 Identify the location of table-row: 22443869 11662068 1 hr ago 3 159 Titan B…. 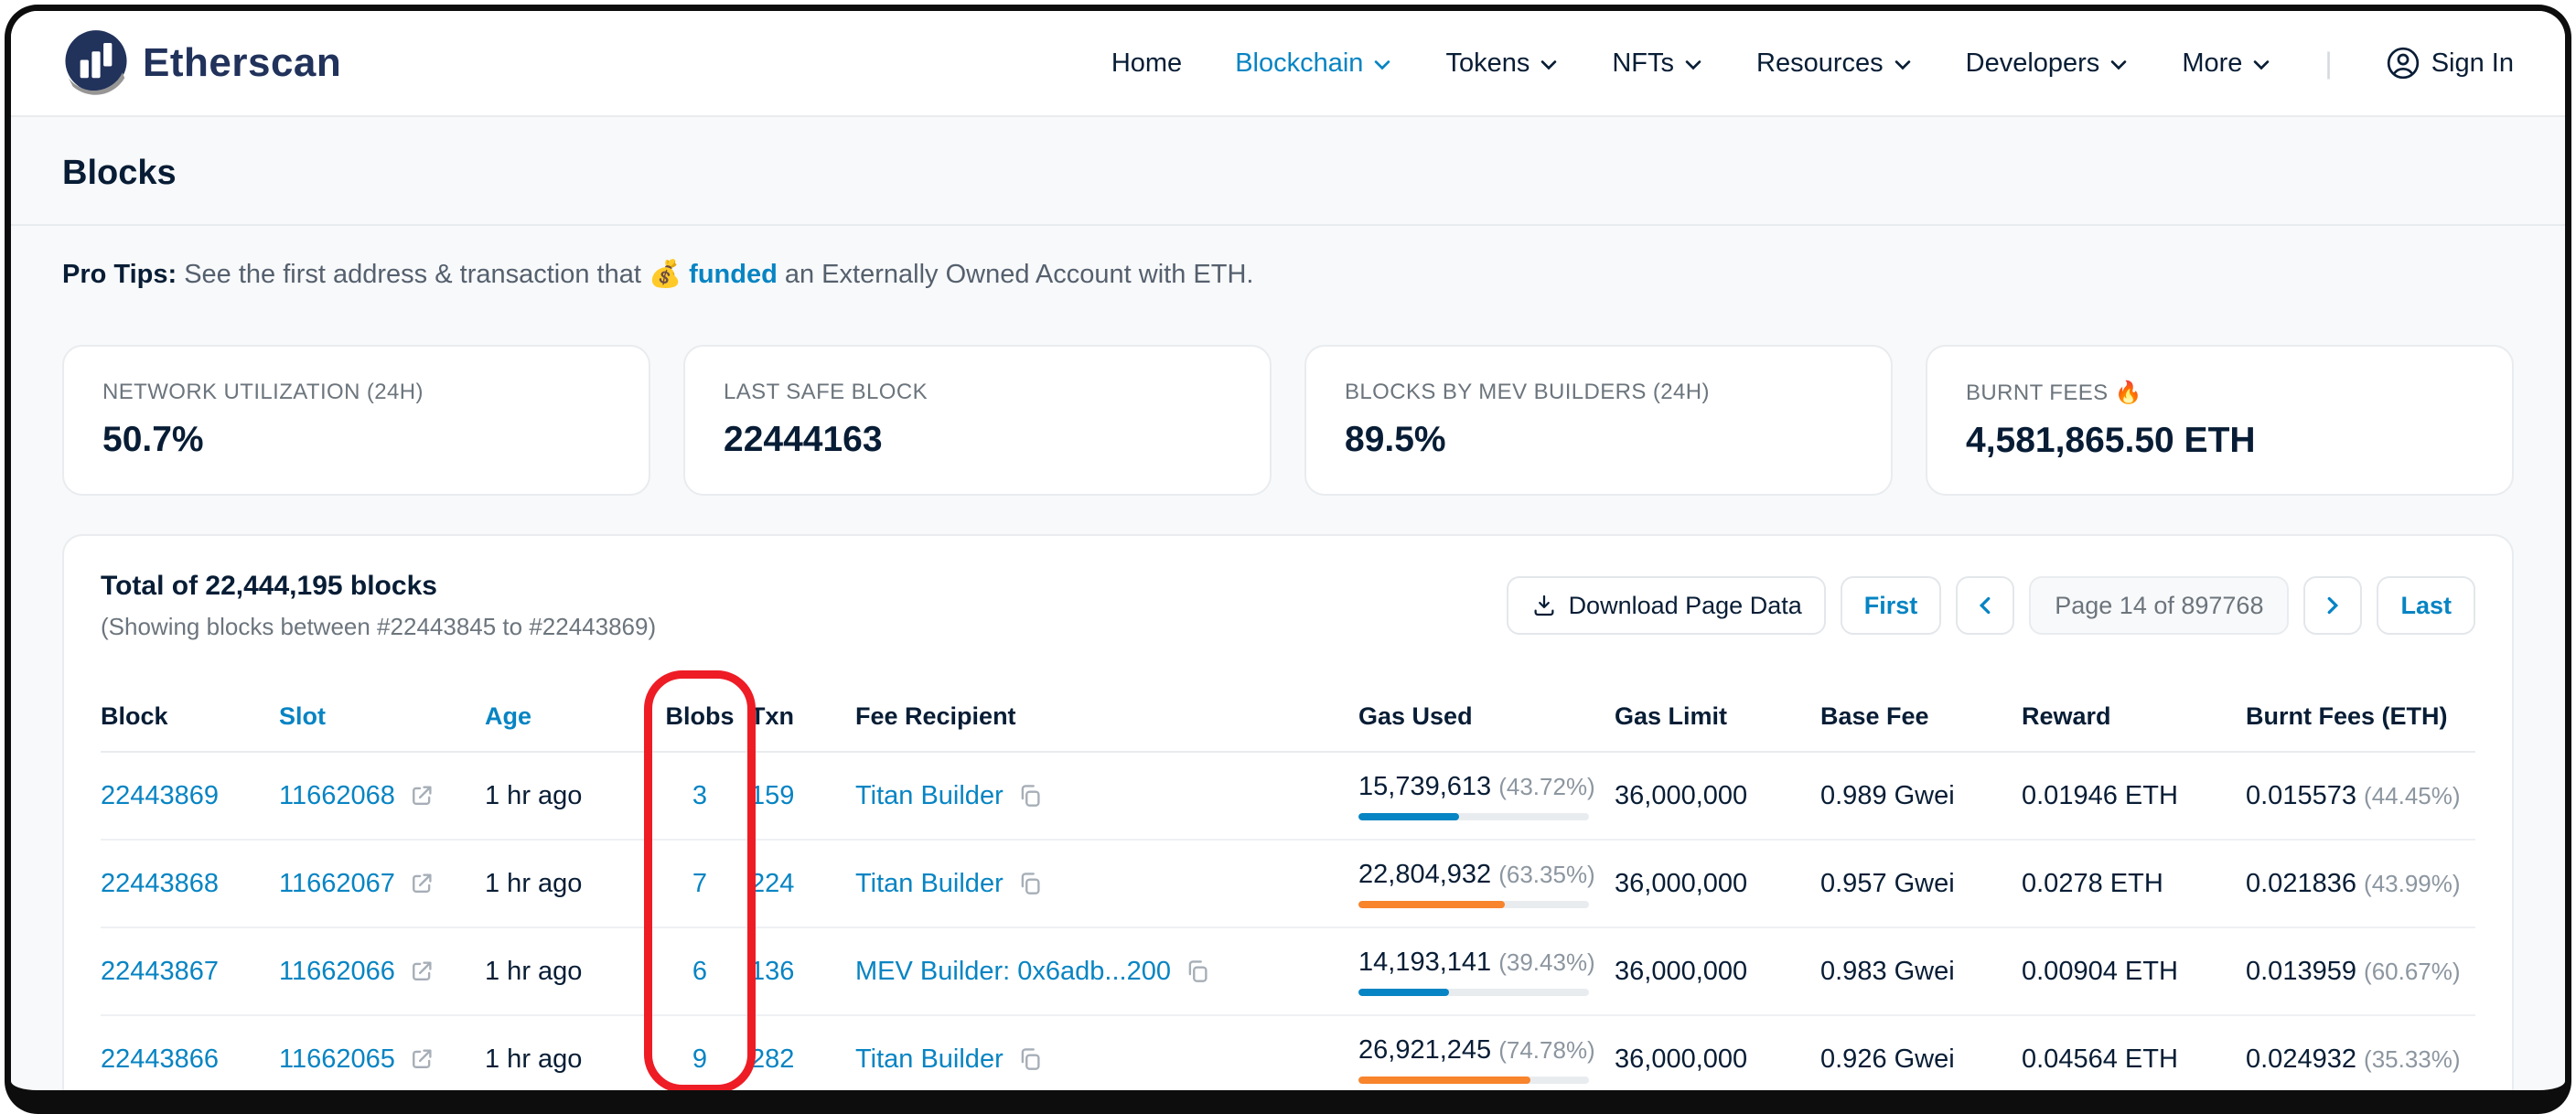
(1288, 797).